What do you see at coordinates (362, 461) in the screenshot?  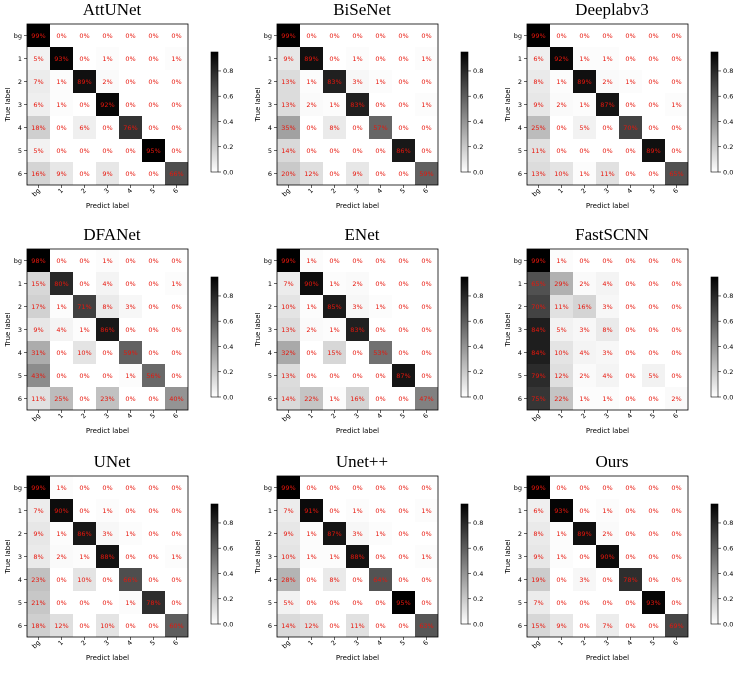 I see `panel-title: Unet++` at bounding box center [362, 461].